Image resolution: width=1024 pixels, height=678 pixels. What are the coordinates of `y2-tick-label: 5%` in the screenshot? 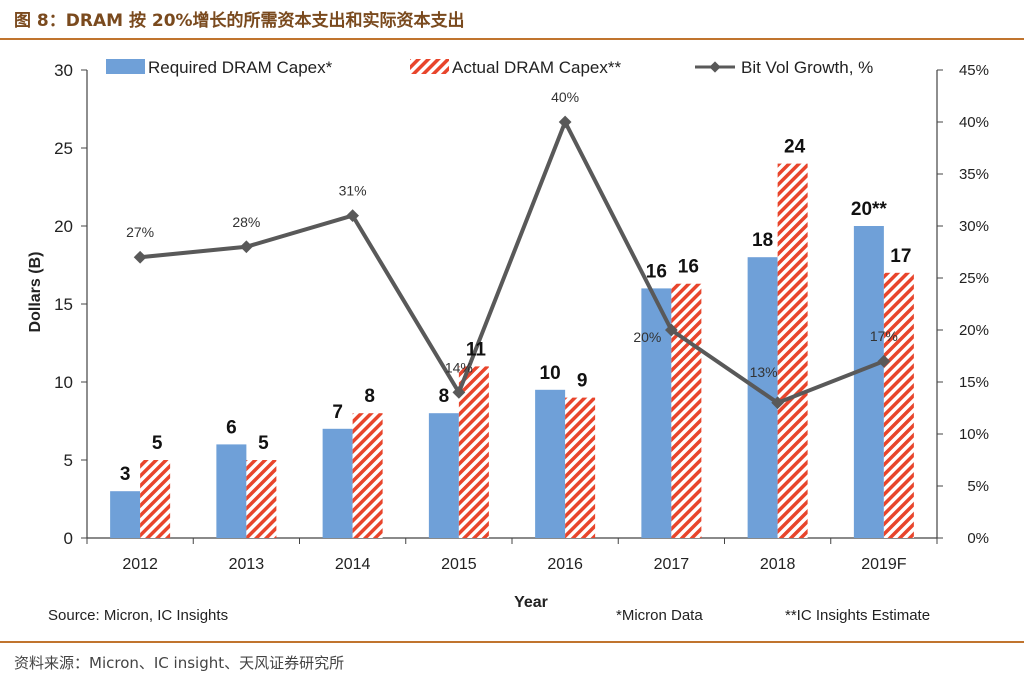 It's located at (978, 486).